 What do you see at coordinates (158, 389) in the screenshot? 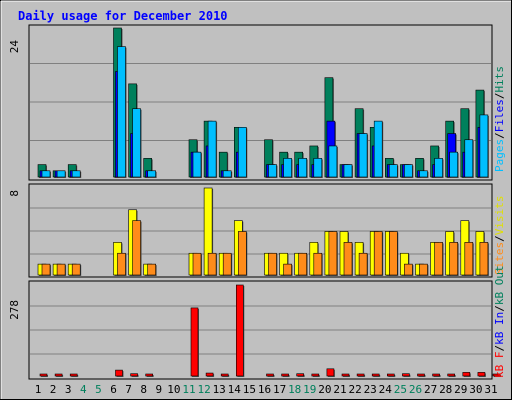
I see `x-label-day-9: 9` at bounding box center [158, 389].